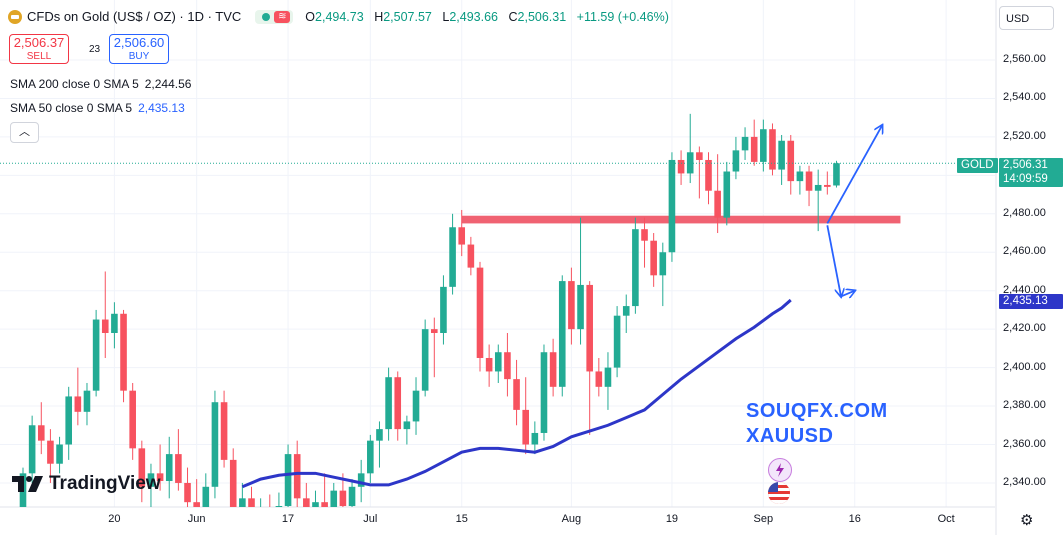 Image resolution: width=1063 pixels, height=535 pixels. Describe the element at coordinates (790, 436) in the screenshot. I see `watermark-symbol: XAUUSD` at that location.